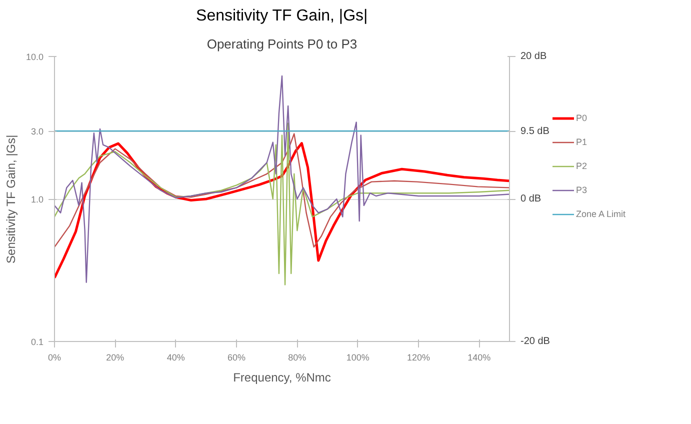 This screenshot has width=691, height=424. What do you see at coordinates (535, 131) in the screenshot?
I see `y2-tick-label: 9.5 dB` at bounding box center [535, 131].